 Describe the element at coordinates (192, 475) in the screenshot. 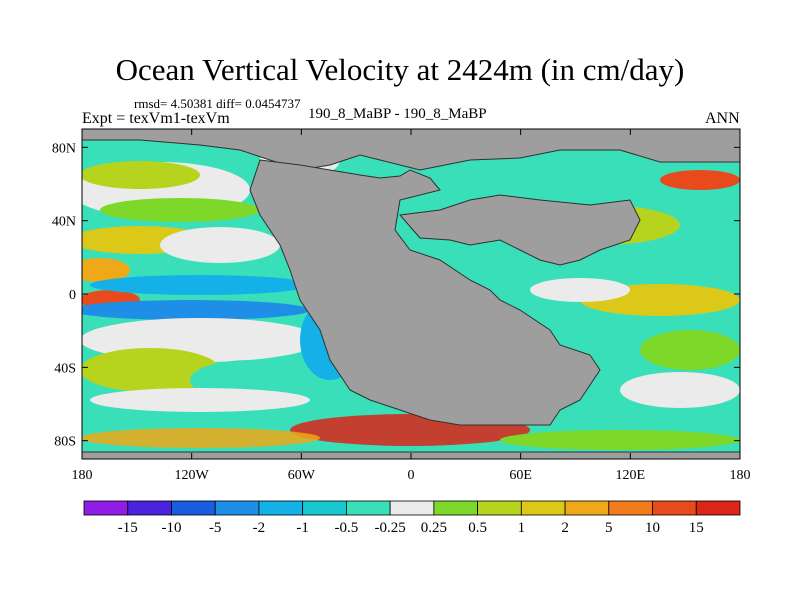

I see `x-tick-label: 120W` at that location.